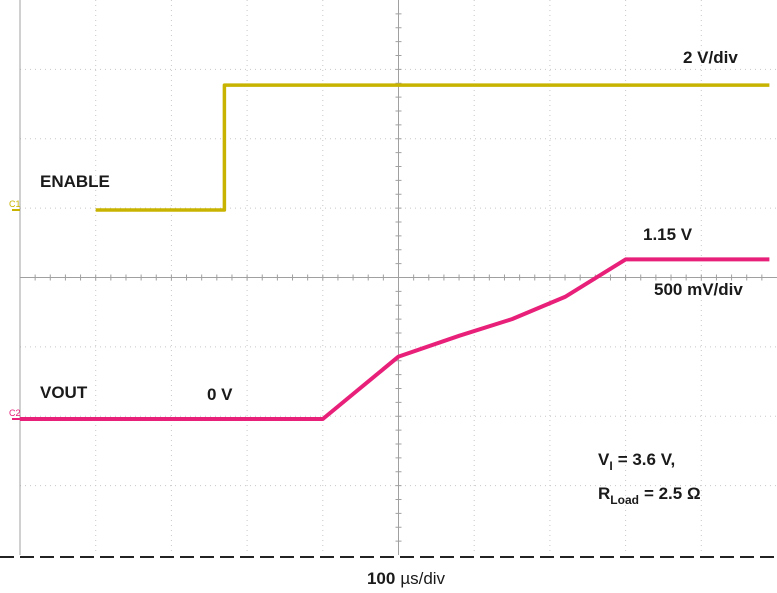 Image resolution: width=777 pixels, height=593 pixels. I want to click on vout-scale-label: 500 mV/div, so click(698, 289).